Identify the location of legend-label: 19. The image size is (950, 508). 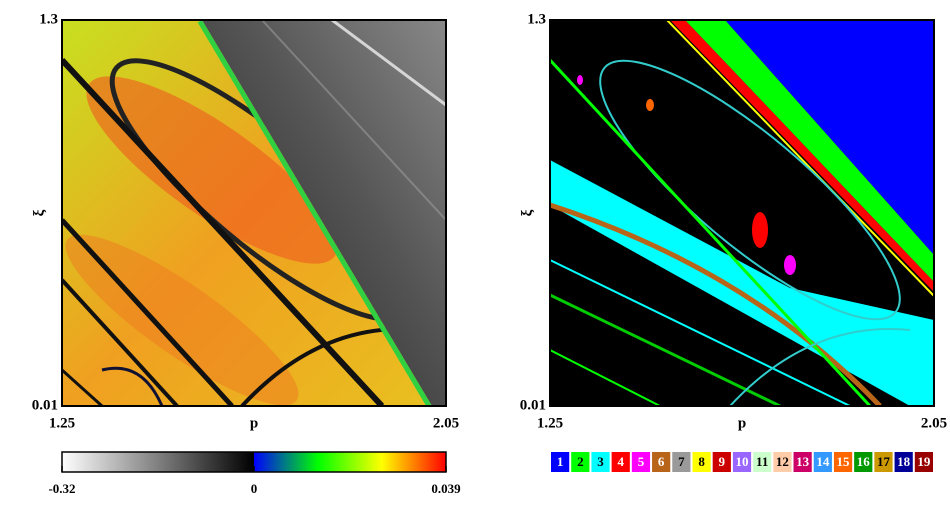
(924, 461).